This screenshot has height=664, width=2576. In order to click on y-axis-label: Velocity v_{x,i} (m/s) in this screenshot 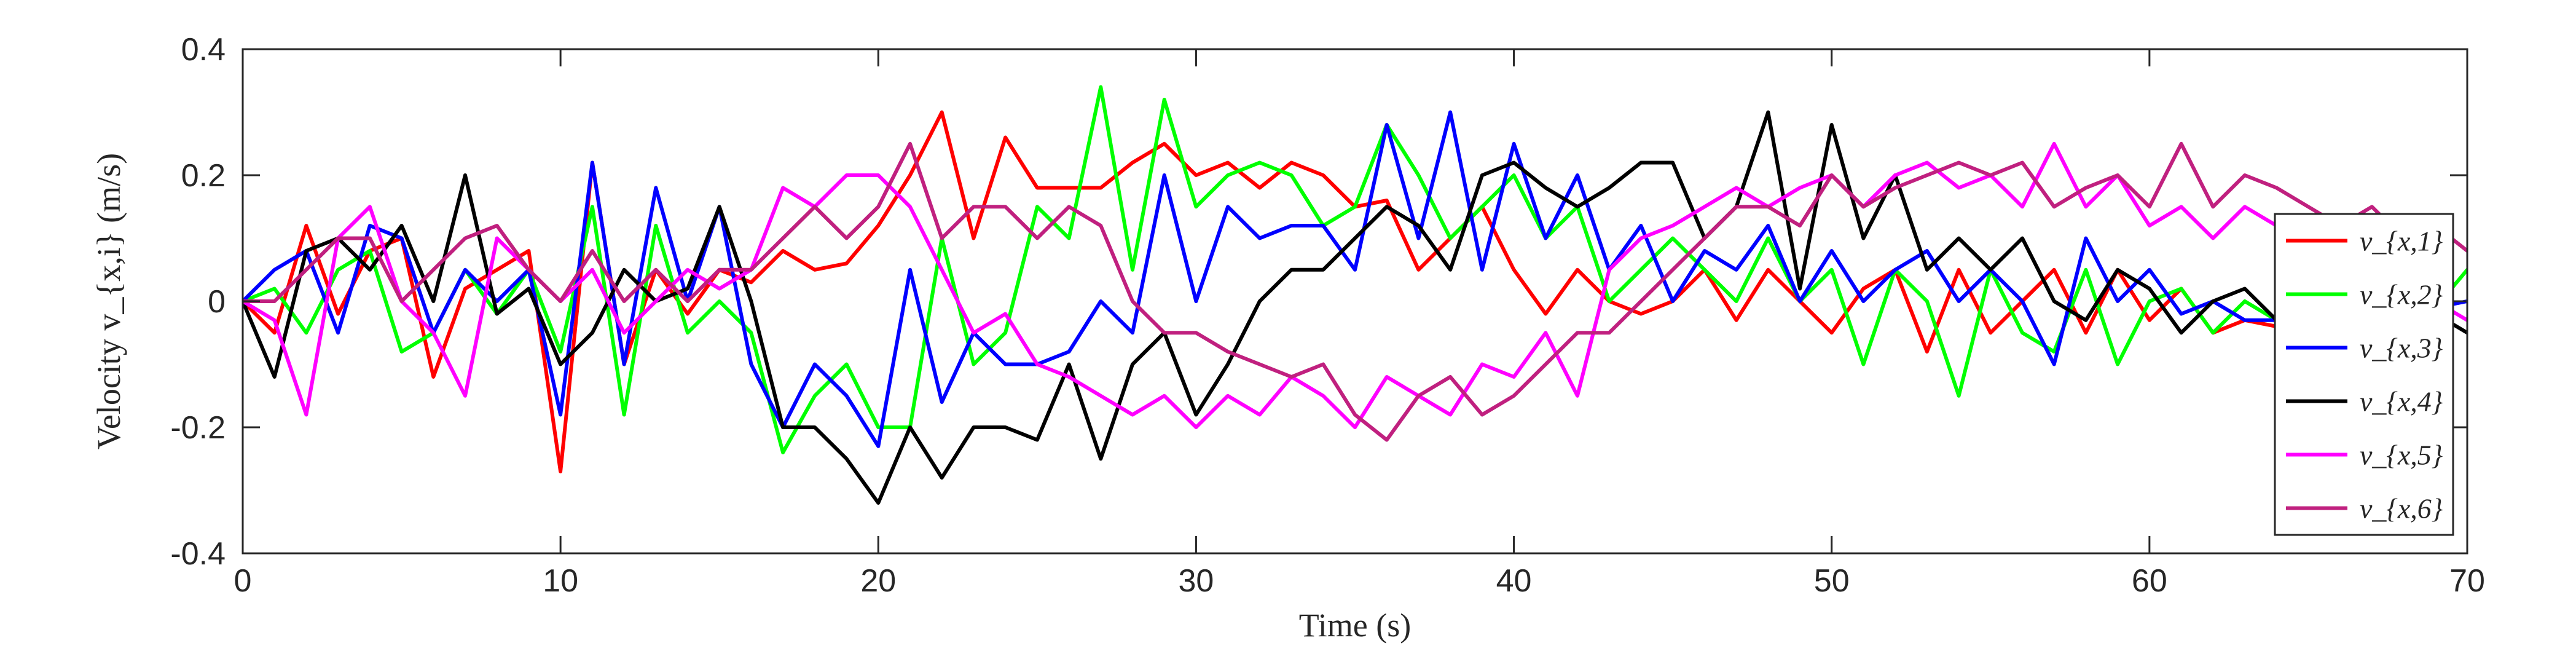, I will do `click(108, 301)`.